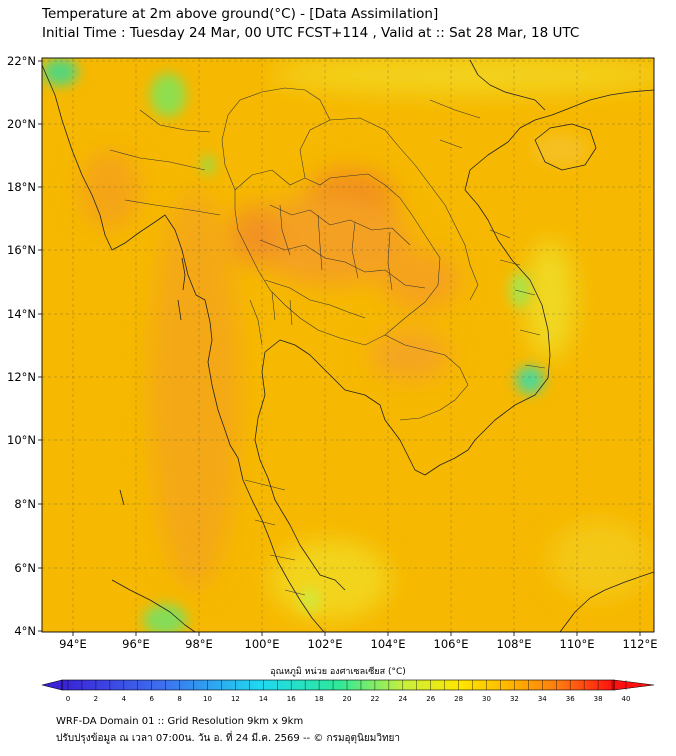 This screenshot has height=756, width=676. What do you see at coordinates (110, 190) in the screenshot?
I see `warm-area-myanmar` at bounding box center [110, 190].